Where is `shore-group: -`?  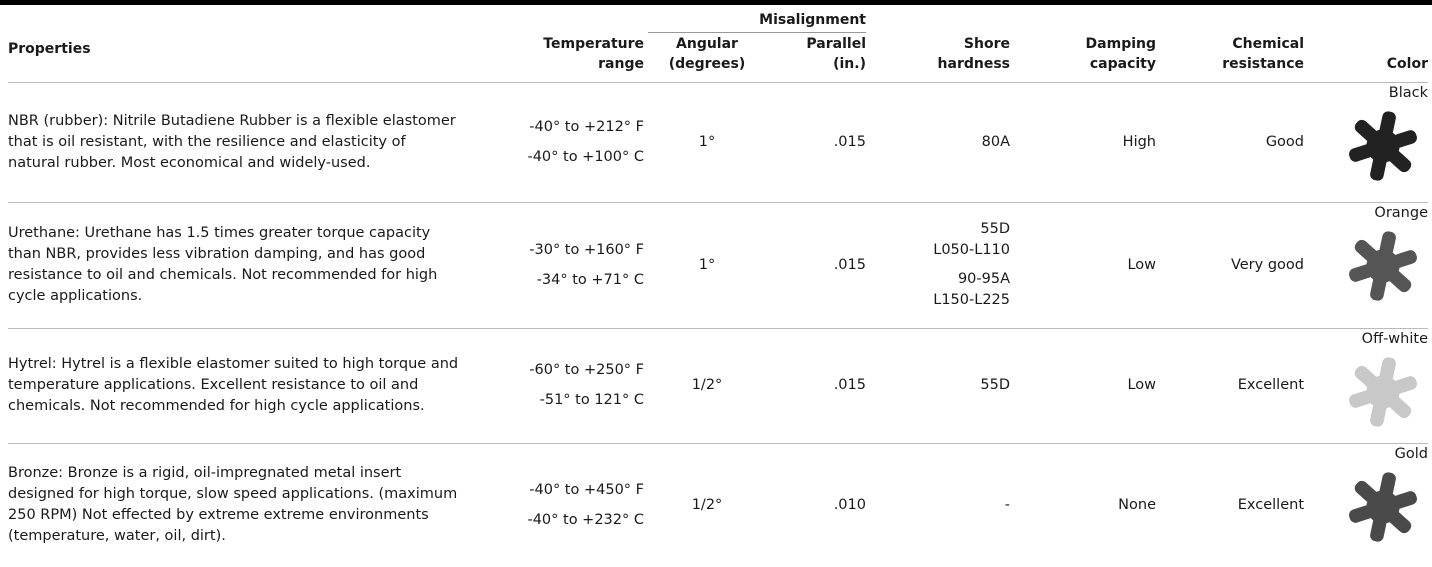 shore-group: - is located at coordinates (938, 505).